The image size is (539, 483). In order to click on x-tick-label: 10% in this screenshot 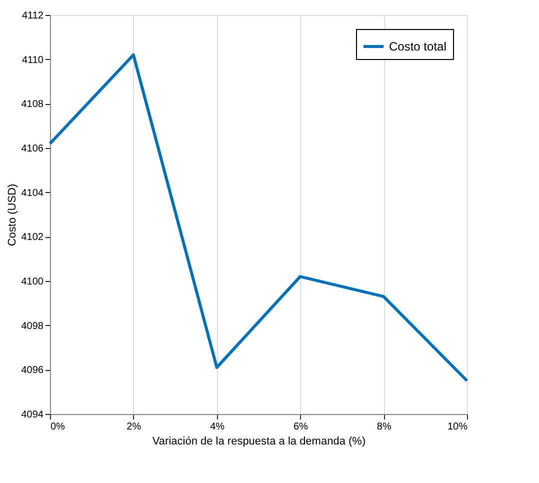, I will do `click(457, 427)`.